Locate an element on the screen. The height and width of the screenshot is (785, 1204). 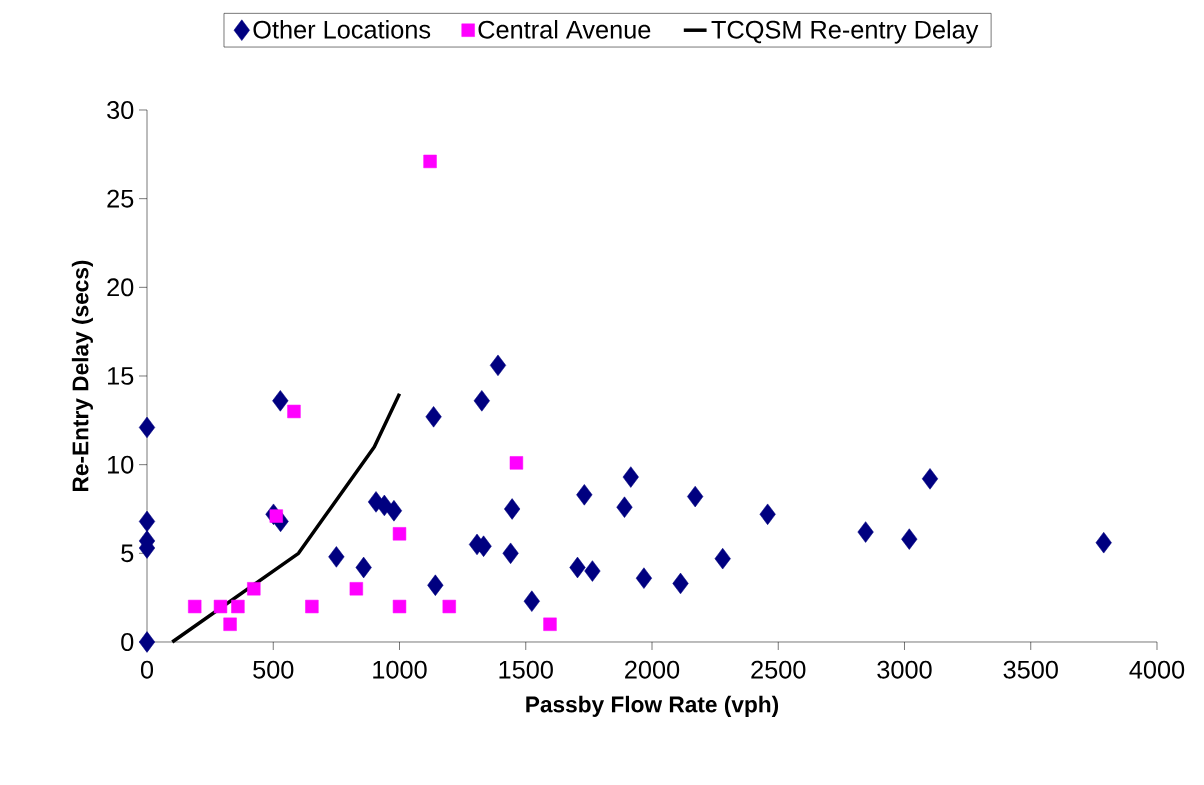
y-tick-label: 25 is located at coordinates (120, 198).